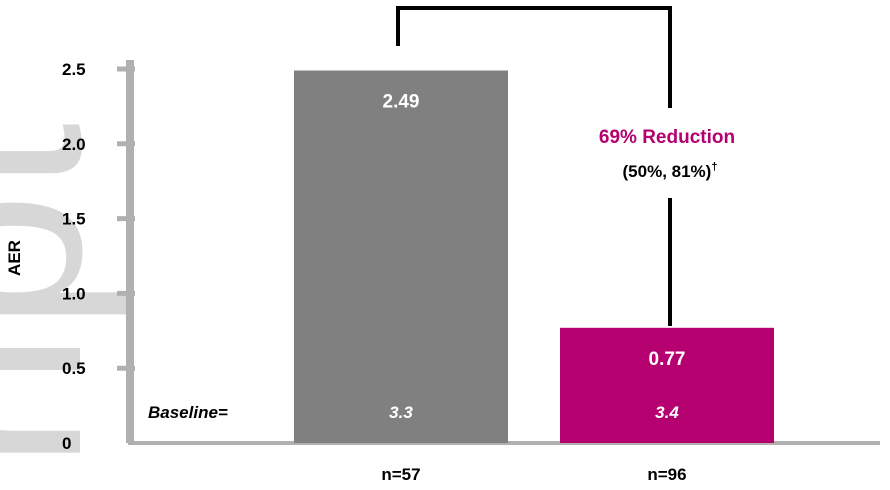 The image size is (890, 490). What do you see at coordinates (74, 219) in the screenshot?
I see `y-tick-label: 1.5` at bounding box center [74, 219].